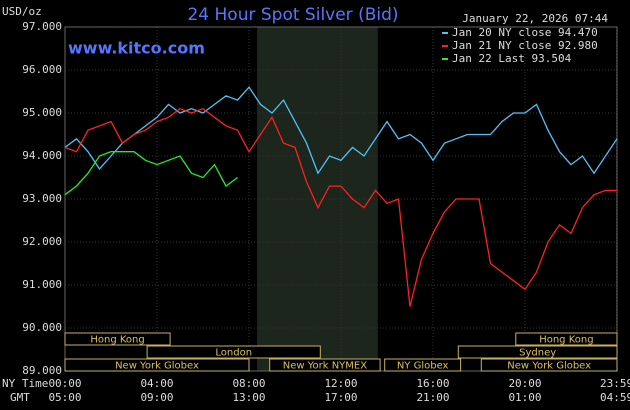  Describe the element at coordinates (64, 397) in the screenshot. I see `gmt-tick-label: 05:00` at that location.